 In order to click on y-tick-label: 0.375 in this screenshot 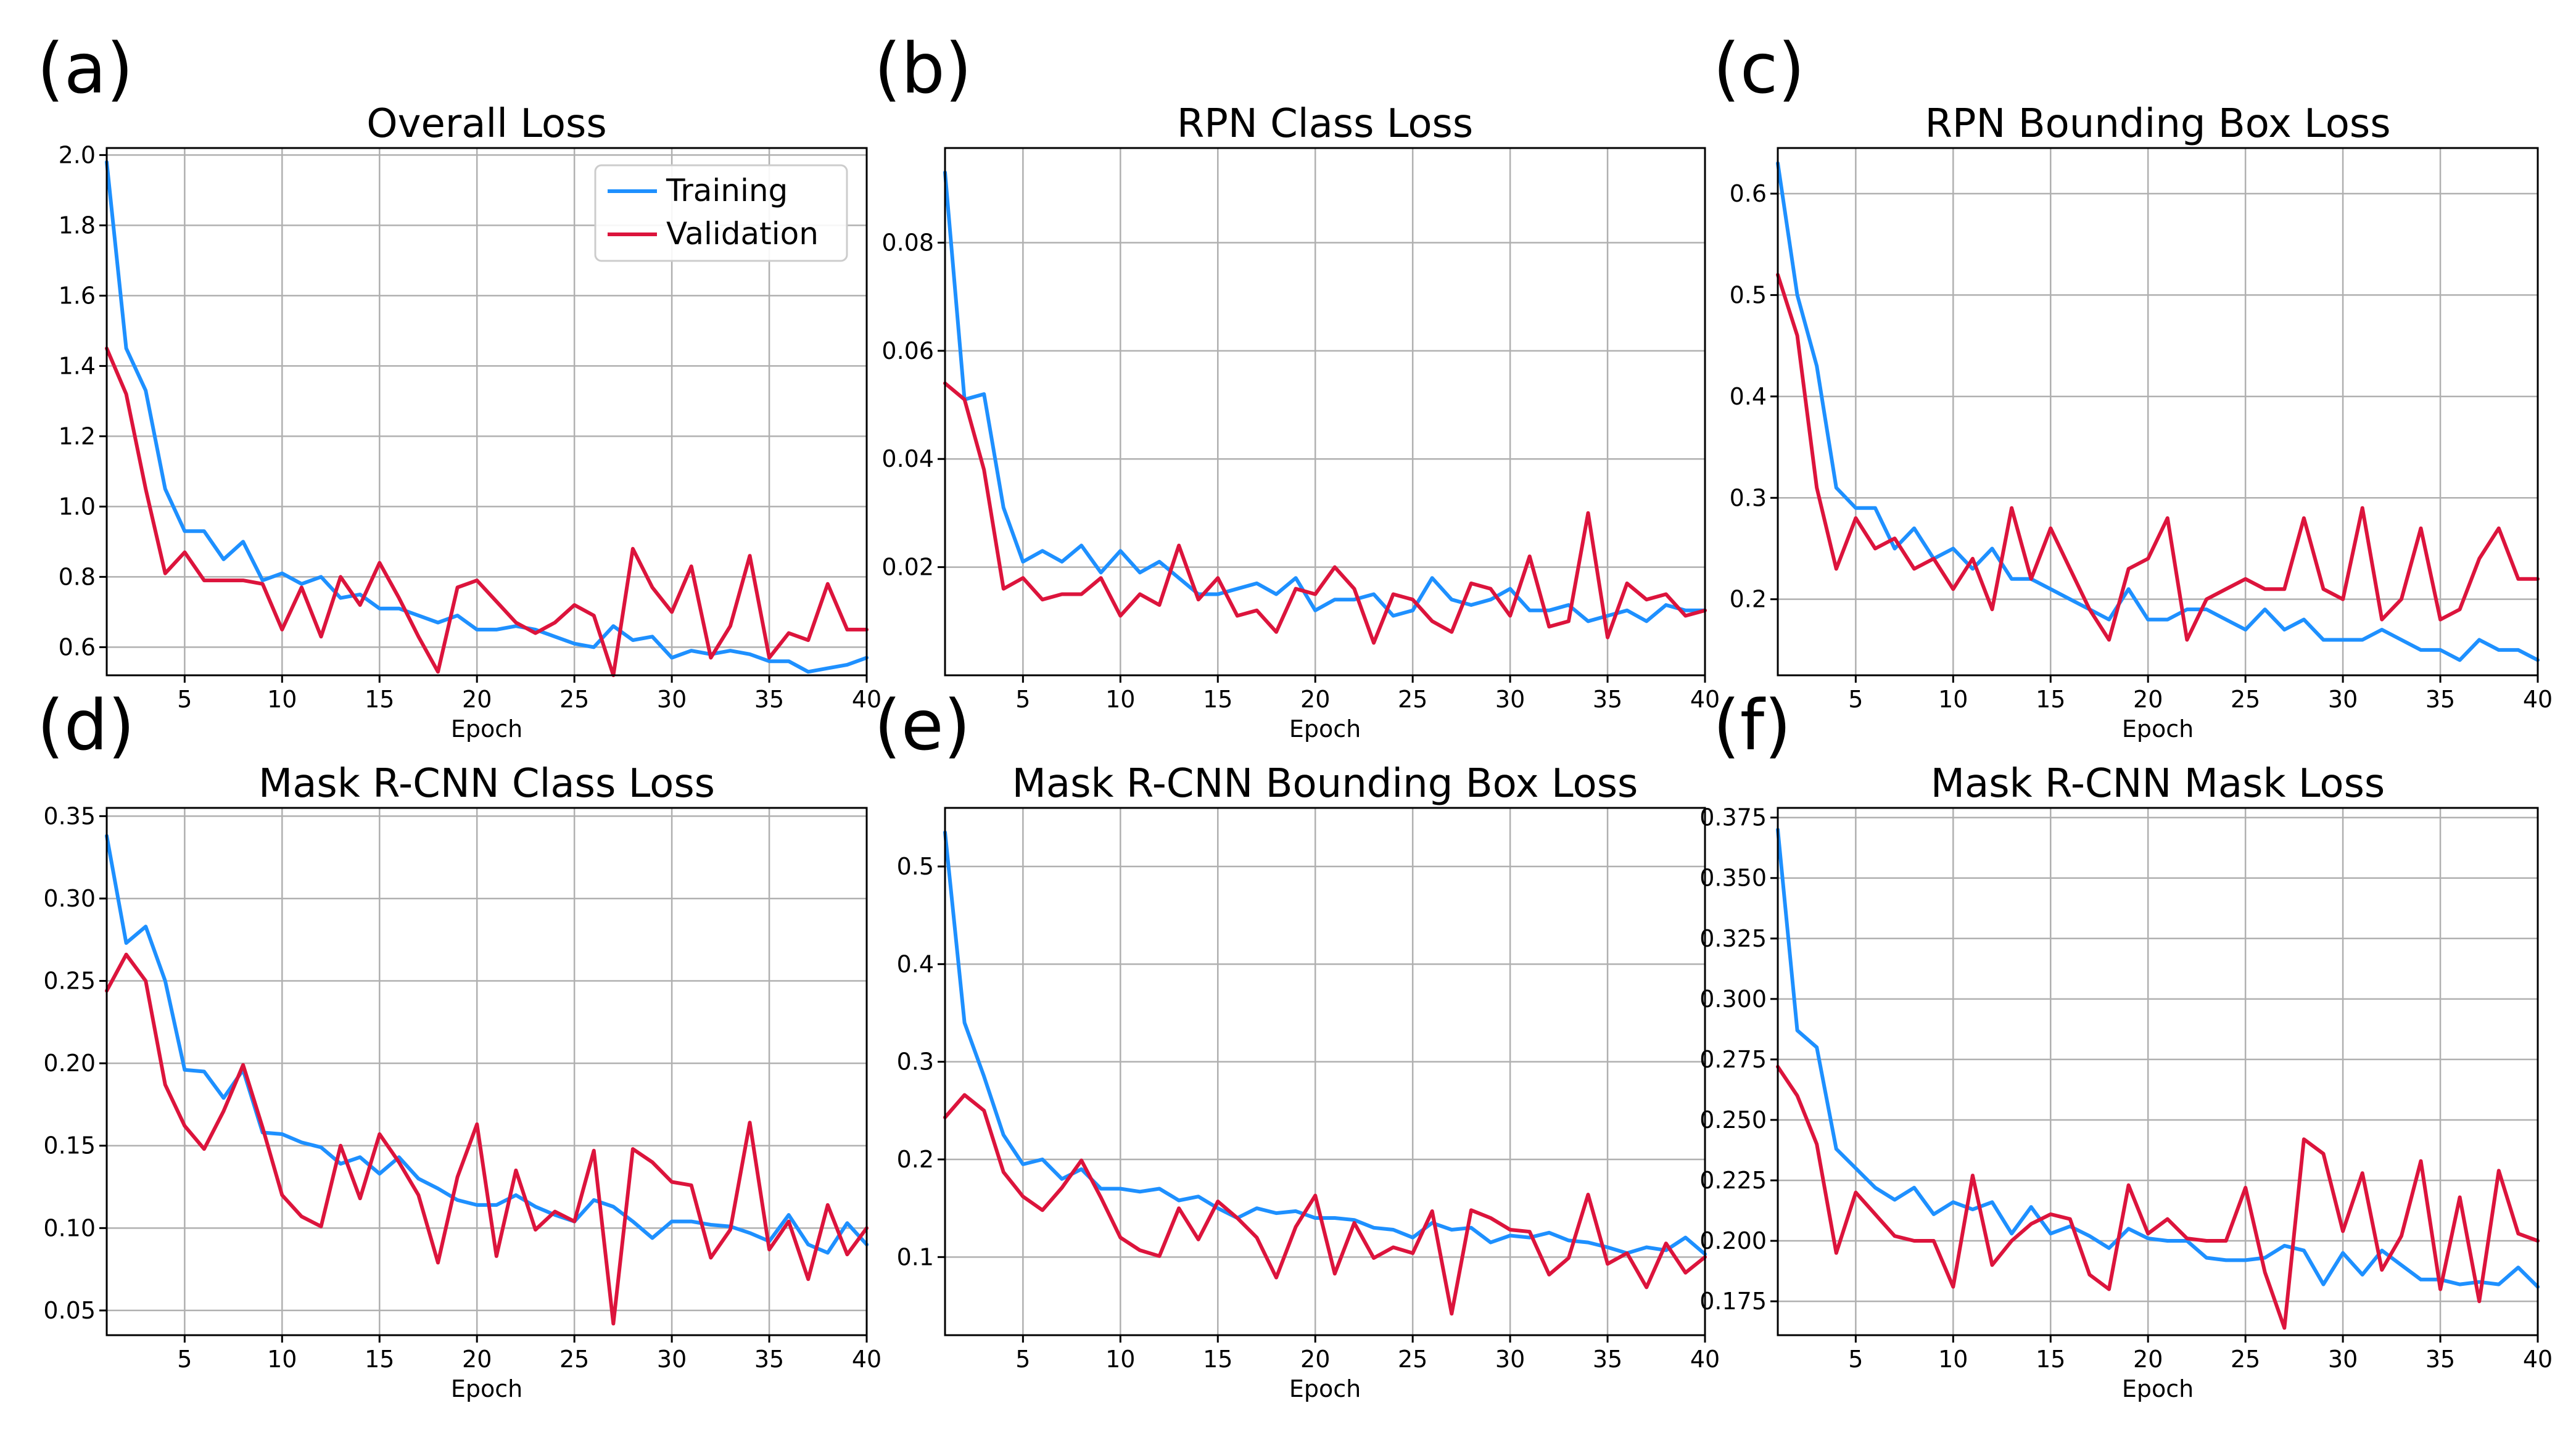, I will do `click(1733, 817)`.